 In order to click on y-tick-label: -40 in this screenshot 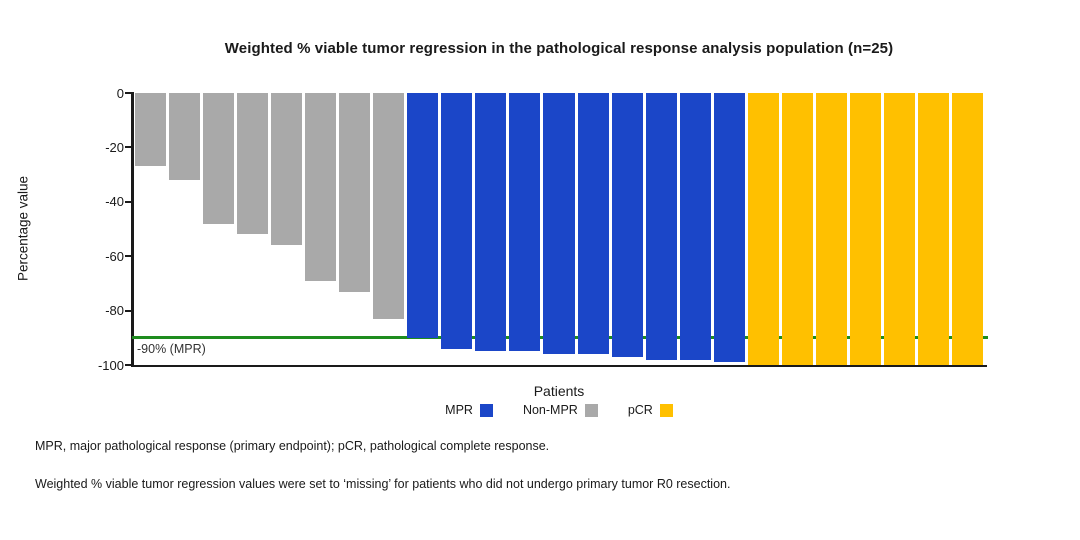, I will do `click(114, 202)`.